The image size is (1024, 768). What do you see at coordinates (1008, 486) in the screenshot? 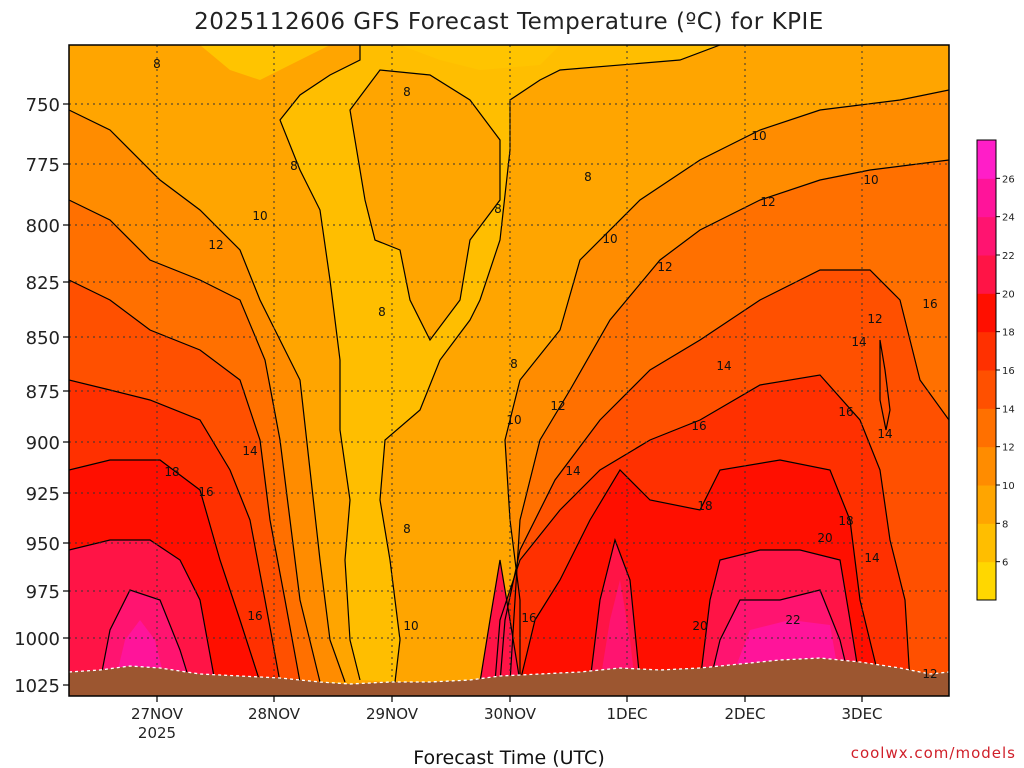
I see `colorbar-label: 10` at bounding box center [1008, 486].